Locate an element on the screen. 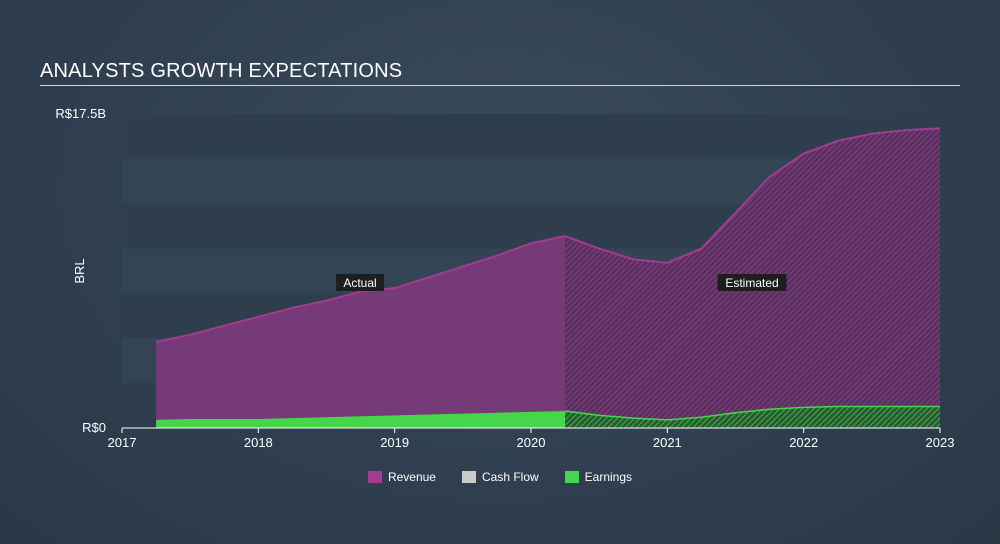 This screenshot has width=1000, height=544. earnings-area-estimated is located at coordinates (752, 417).